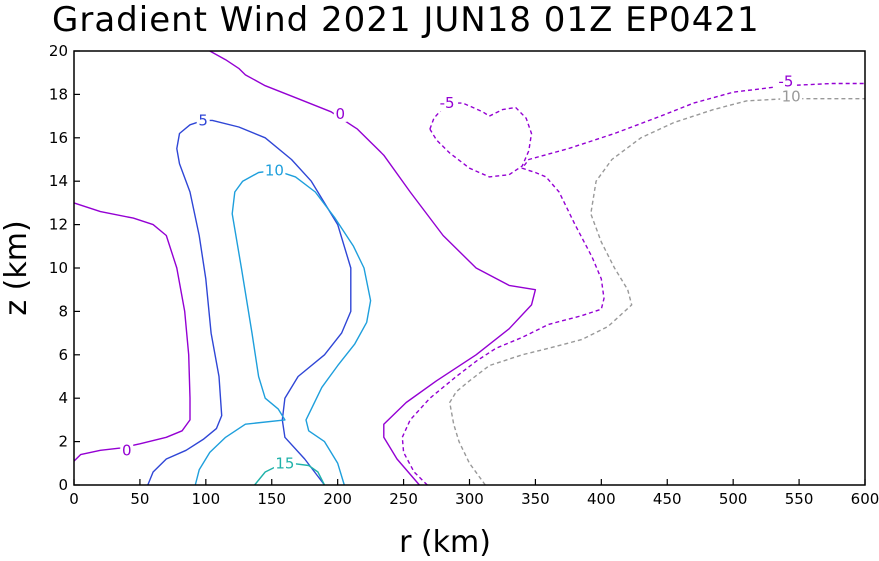  Describe the element at coordinates (63, 355) in the screenshot. I see `y-tick-label: 6` at that location.